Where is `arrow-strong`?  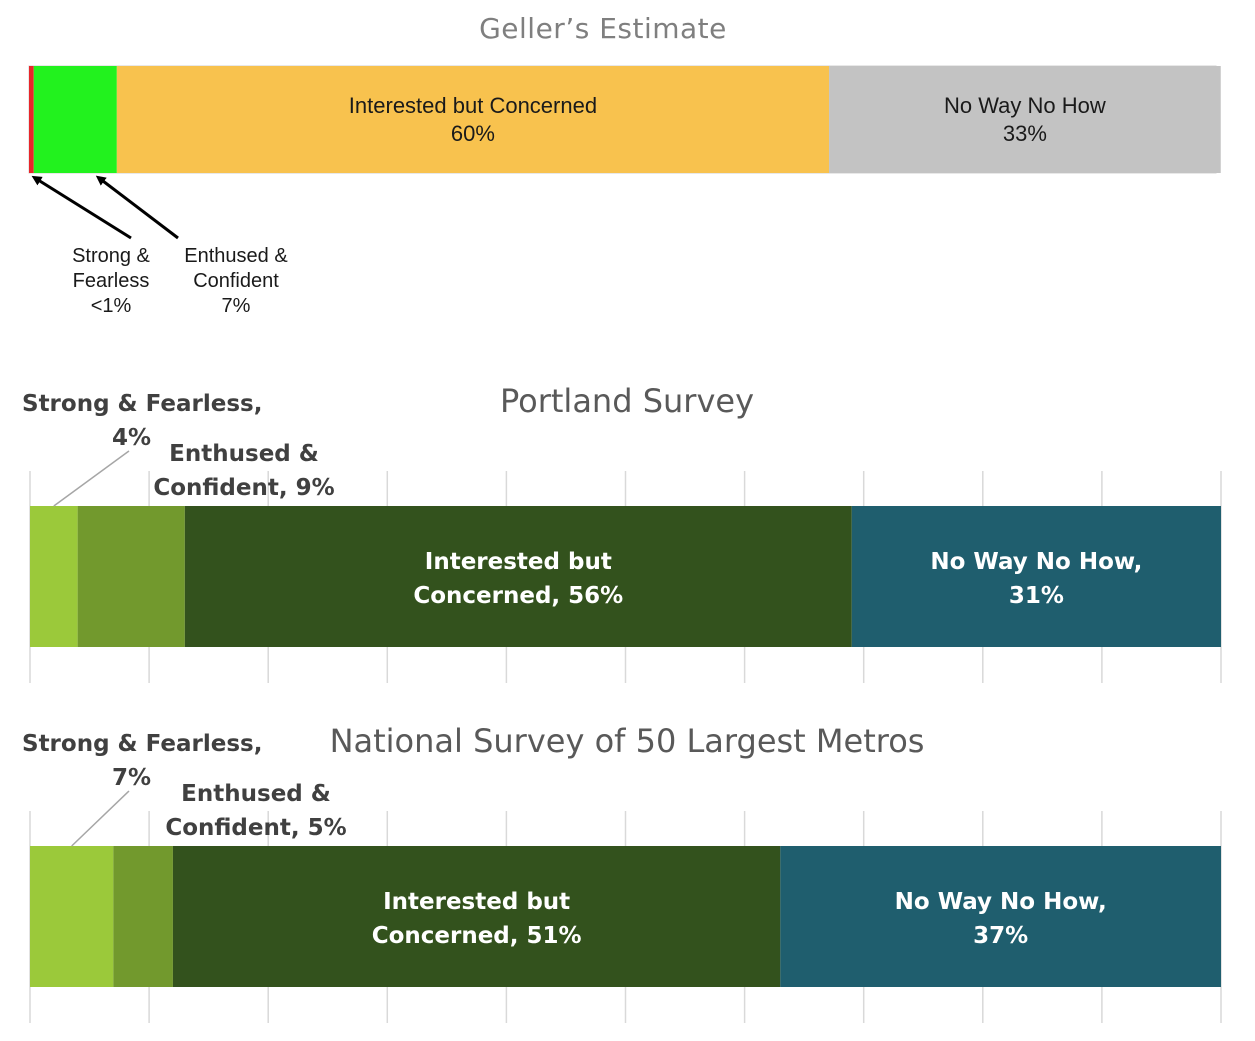 arrow-strong is located at coordinates (81, 207).